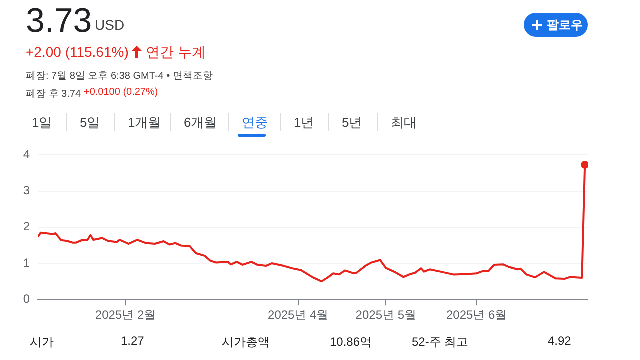 The image size is (640, 360). I want to click on text: 5년, so click(352, 123).